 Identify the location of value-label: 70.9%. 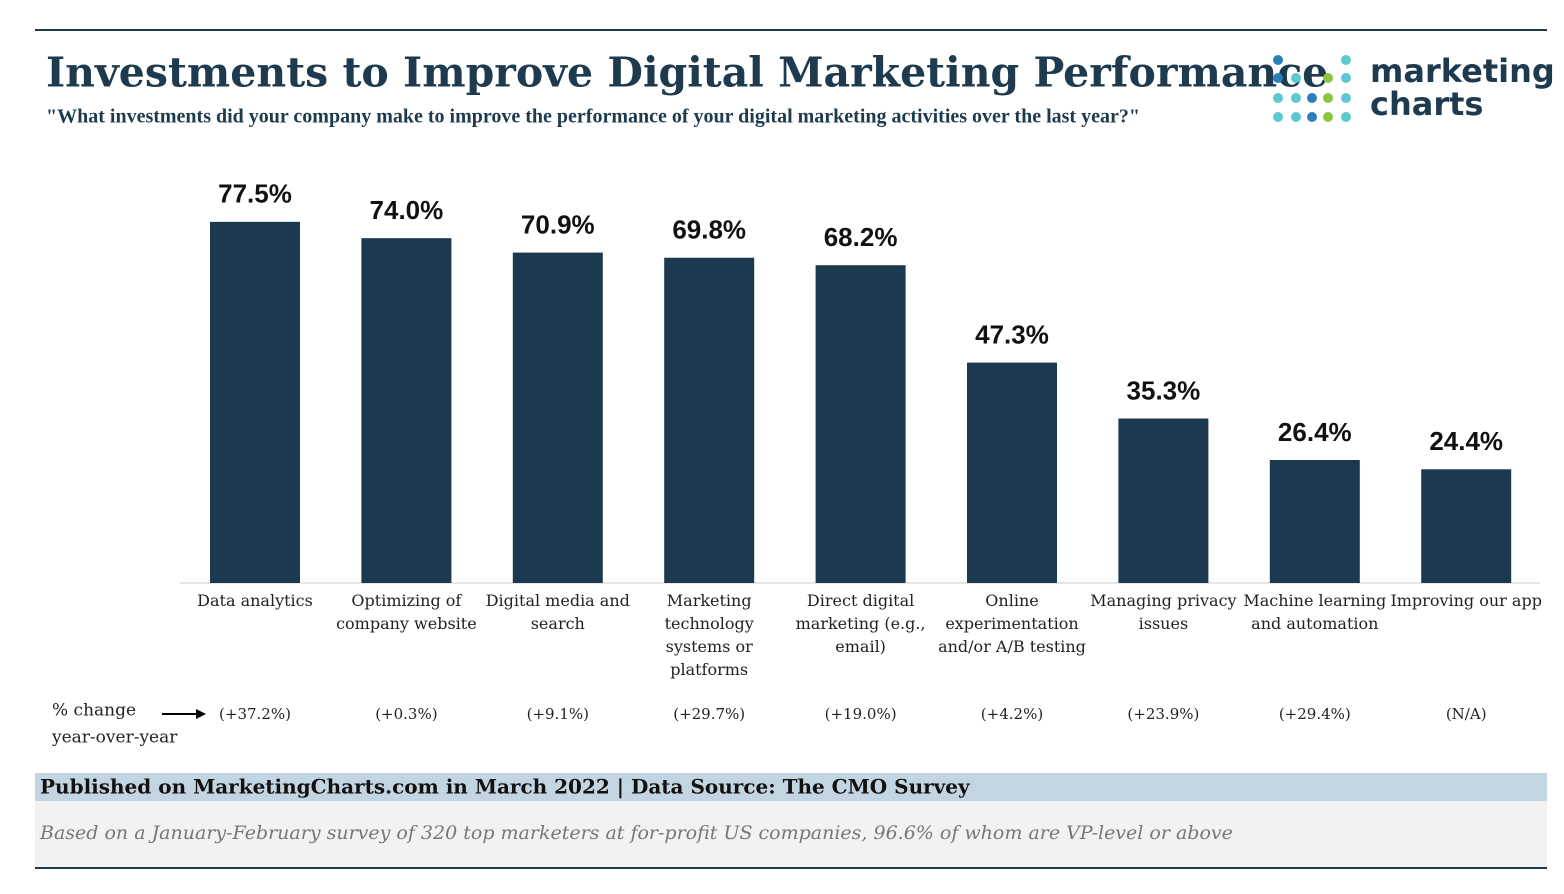
(558, 224).